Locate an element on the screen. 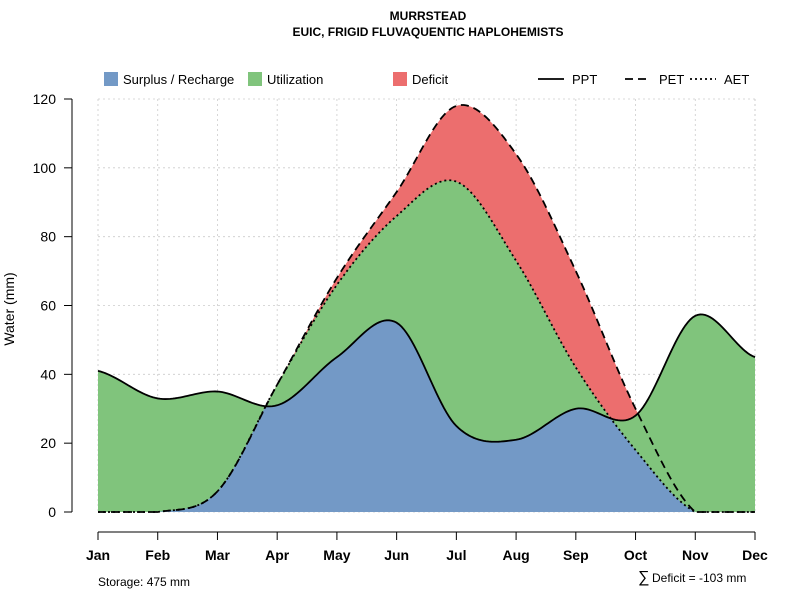 This screenshot has height=600, width=800. x-tick-label: Mar is located at coordinates (217, 555).